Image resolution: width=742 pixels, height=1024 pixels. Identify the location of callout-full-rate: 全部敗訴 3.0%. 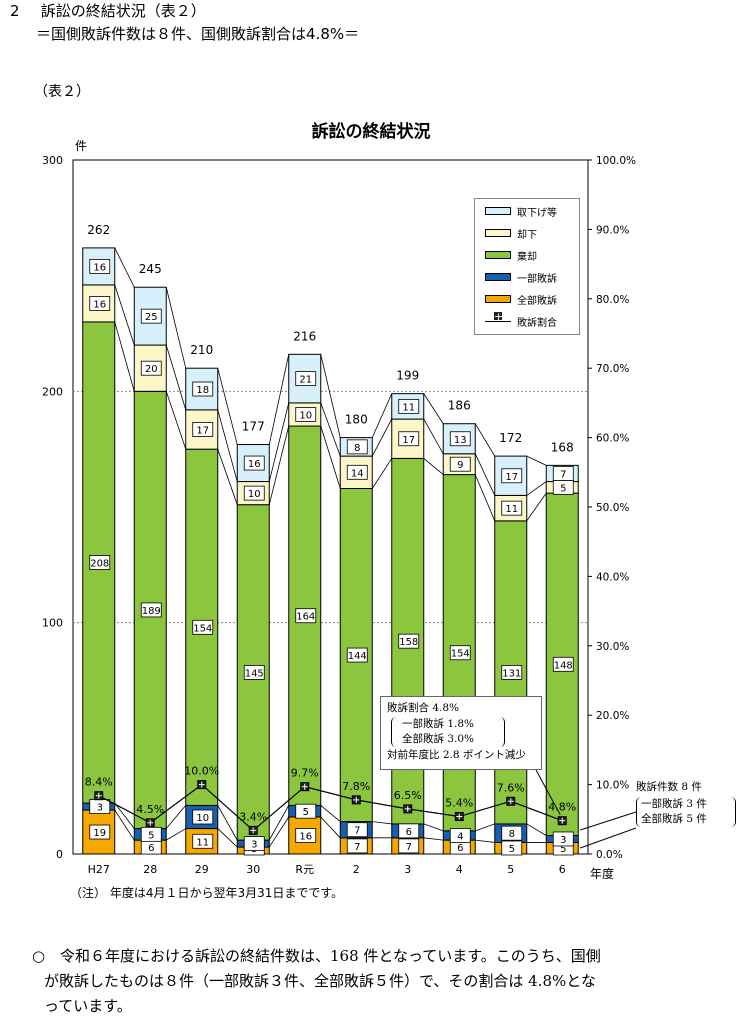
(438, 739).